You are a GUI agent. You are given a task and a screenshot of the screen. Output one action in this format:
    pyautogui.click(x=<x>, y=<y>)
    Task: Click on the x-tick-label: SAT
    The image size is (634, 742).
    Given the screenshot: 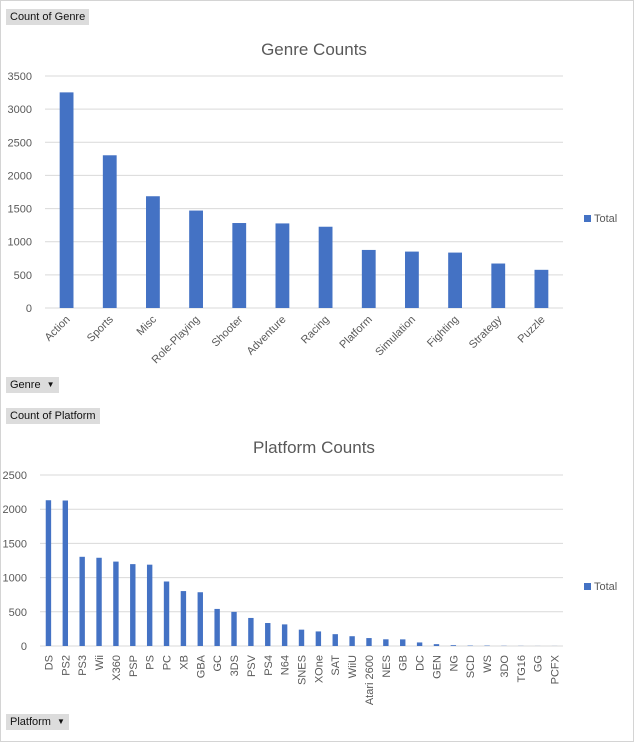 What is the action you would take?
    pyautogui.click(x=336, y=665)
    